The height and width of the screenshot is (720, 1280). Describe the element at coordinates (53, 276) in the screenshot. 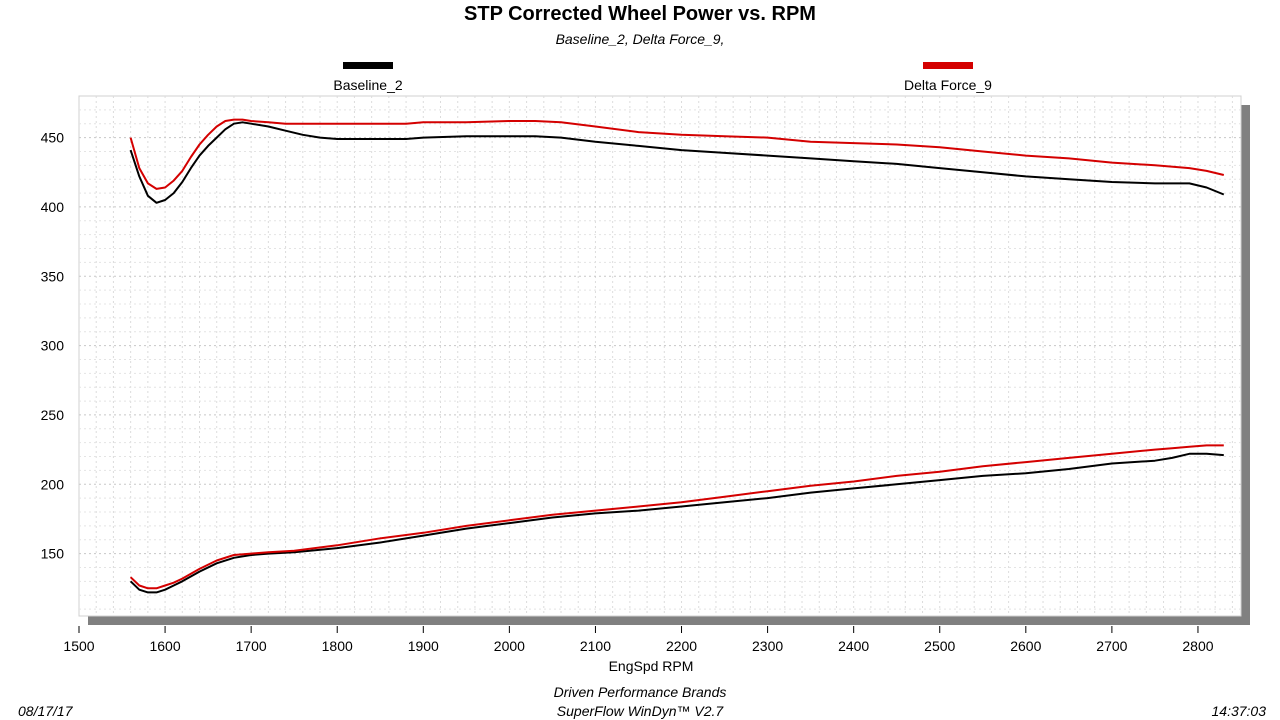

I see `y-tick-label: 350` at that location.